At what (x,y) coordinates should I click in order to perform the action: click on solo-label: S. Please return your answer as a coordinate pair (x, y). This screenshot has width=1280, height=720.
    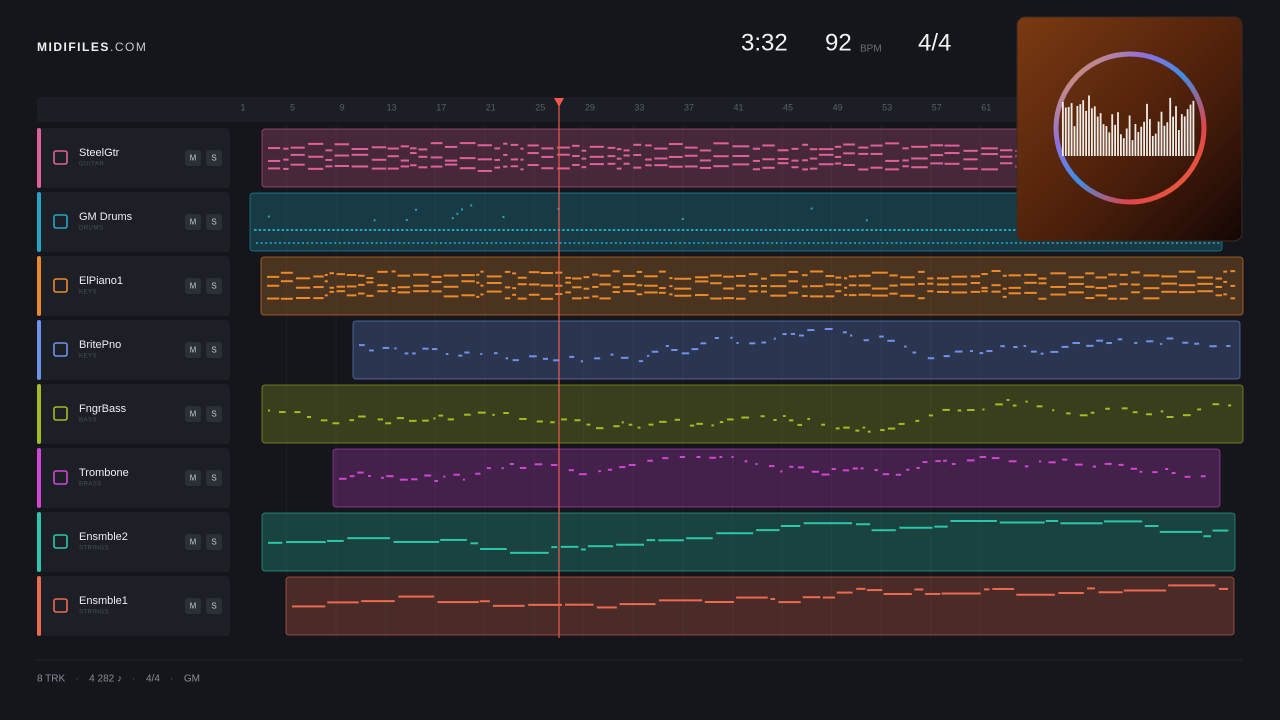
    Looking at the image, I should click on (213, 478).